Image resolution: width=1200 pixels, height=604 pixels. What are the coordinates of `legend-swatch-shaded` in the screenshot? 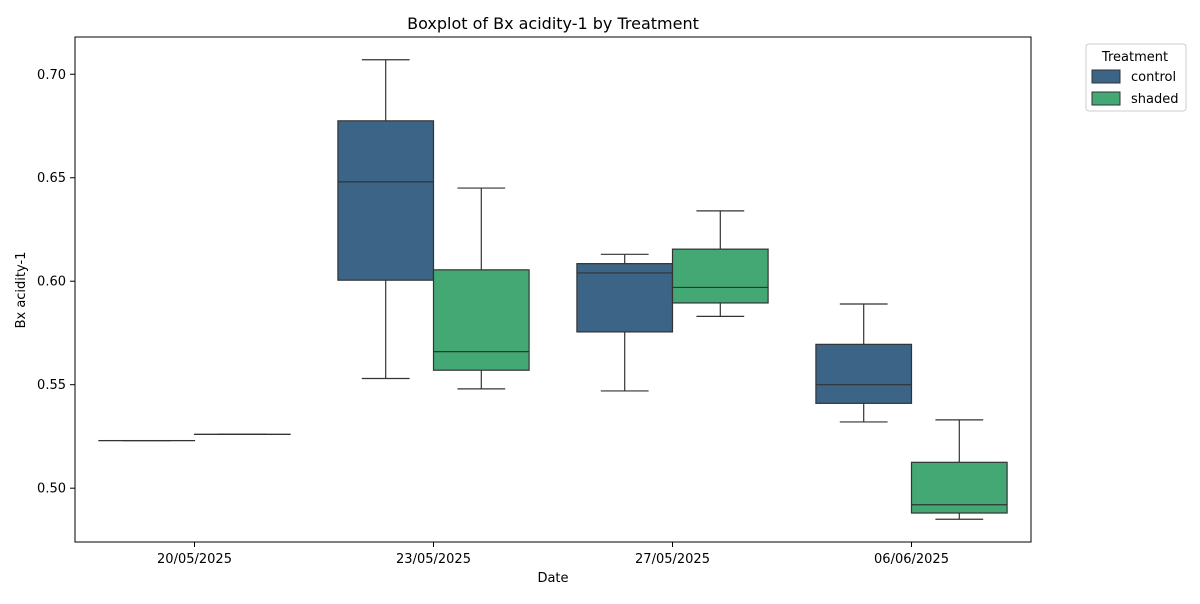 It's located at (1106, 98).